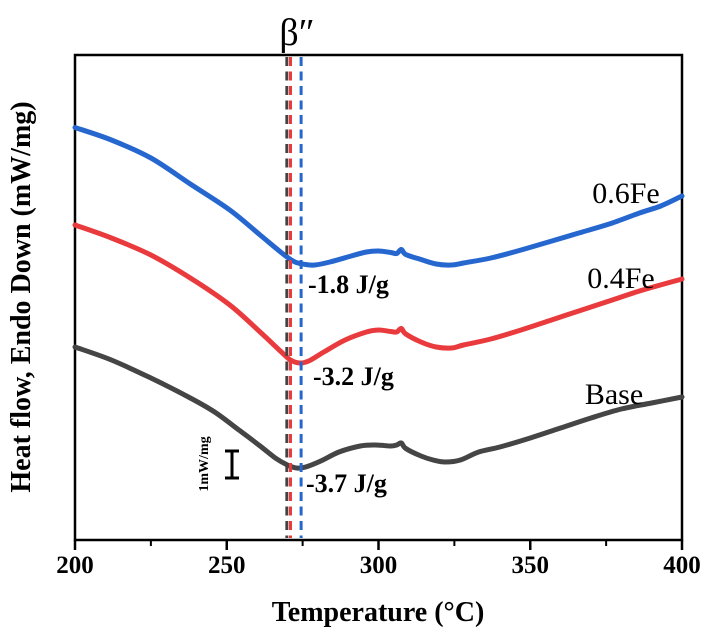  I want to click on scale-bar: 1mW/mg, so click(218, 464).